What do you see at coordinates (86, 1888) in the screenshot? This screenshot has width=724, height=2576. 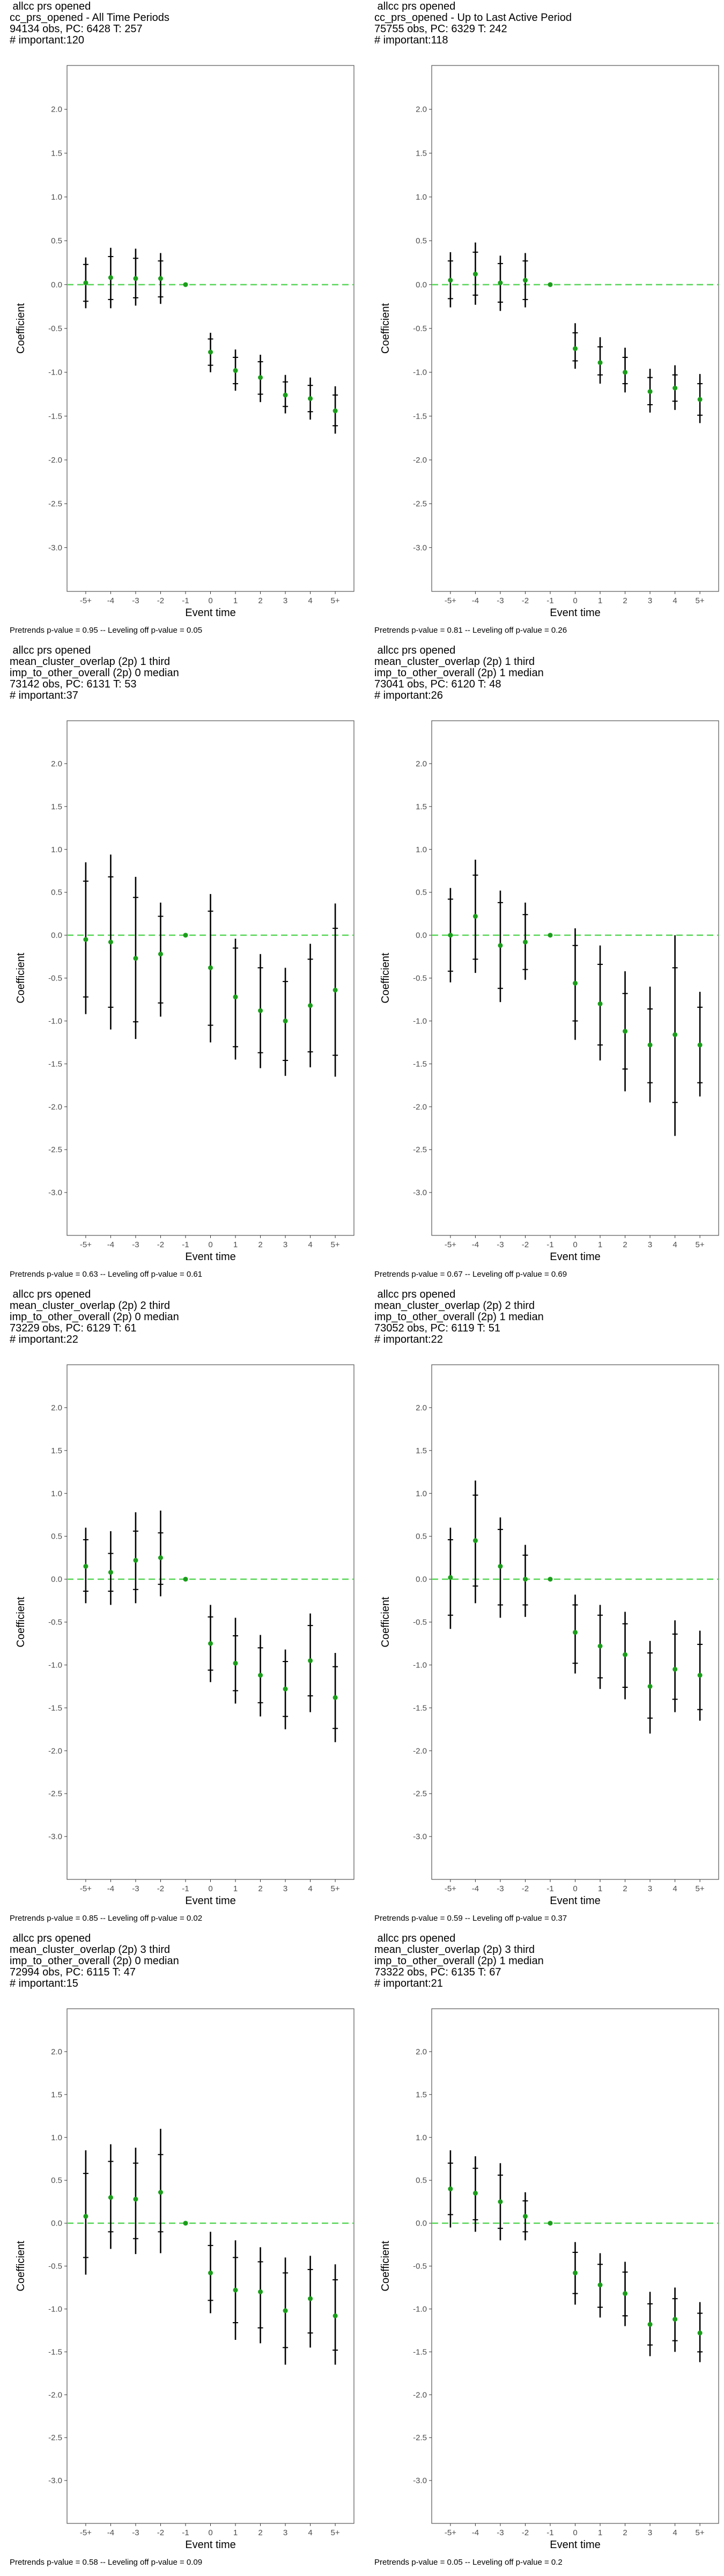 I see `x-tick-label: -5+` at bounding box center [86, 1888].